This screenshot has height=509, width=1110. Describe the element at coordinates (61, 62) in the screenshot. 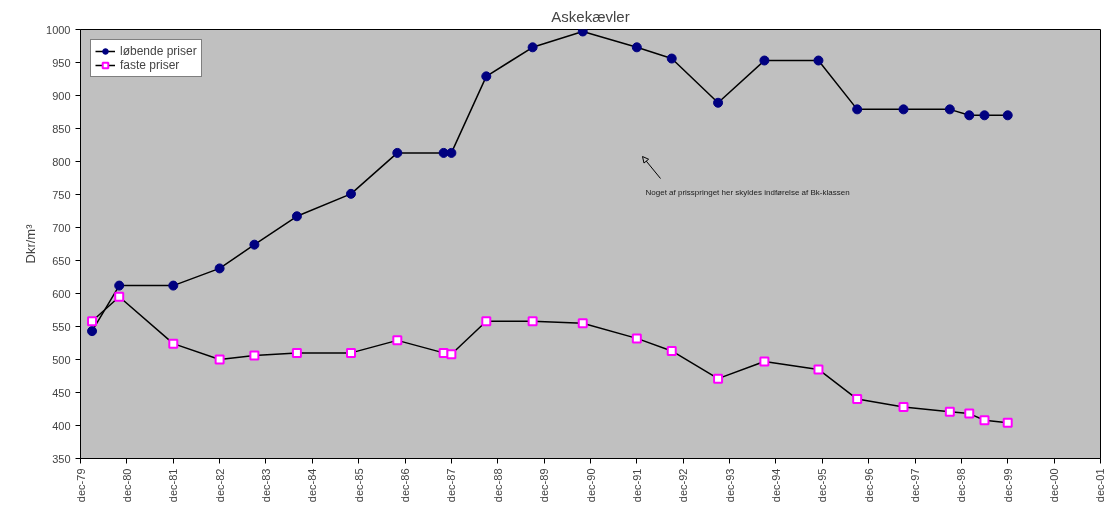

I see `y-tick-label: 950` at that location.